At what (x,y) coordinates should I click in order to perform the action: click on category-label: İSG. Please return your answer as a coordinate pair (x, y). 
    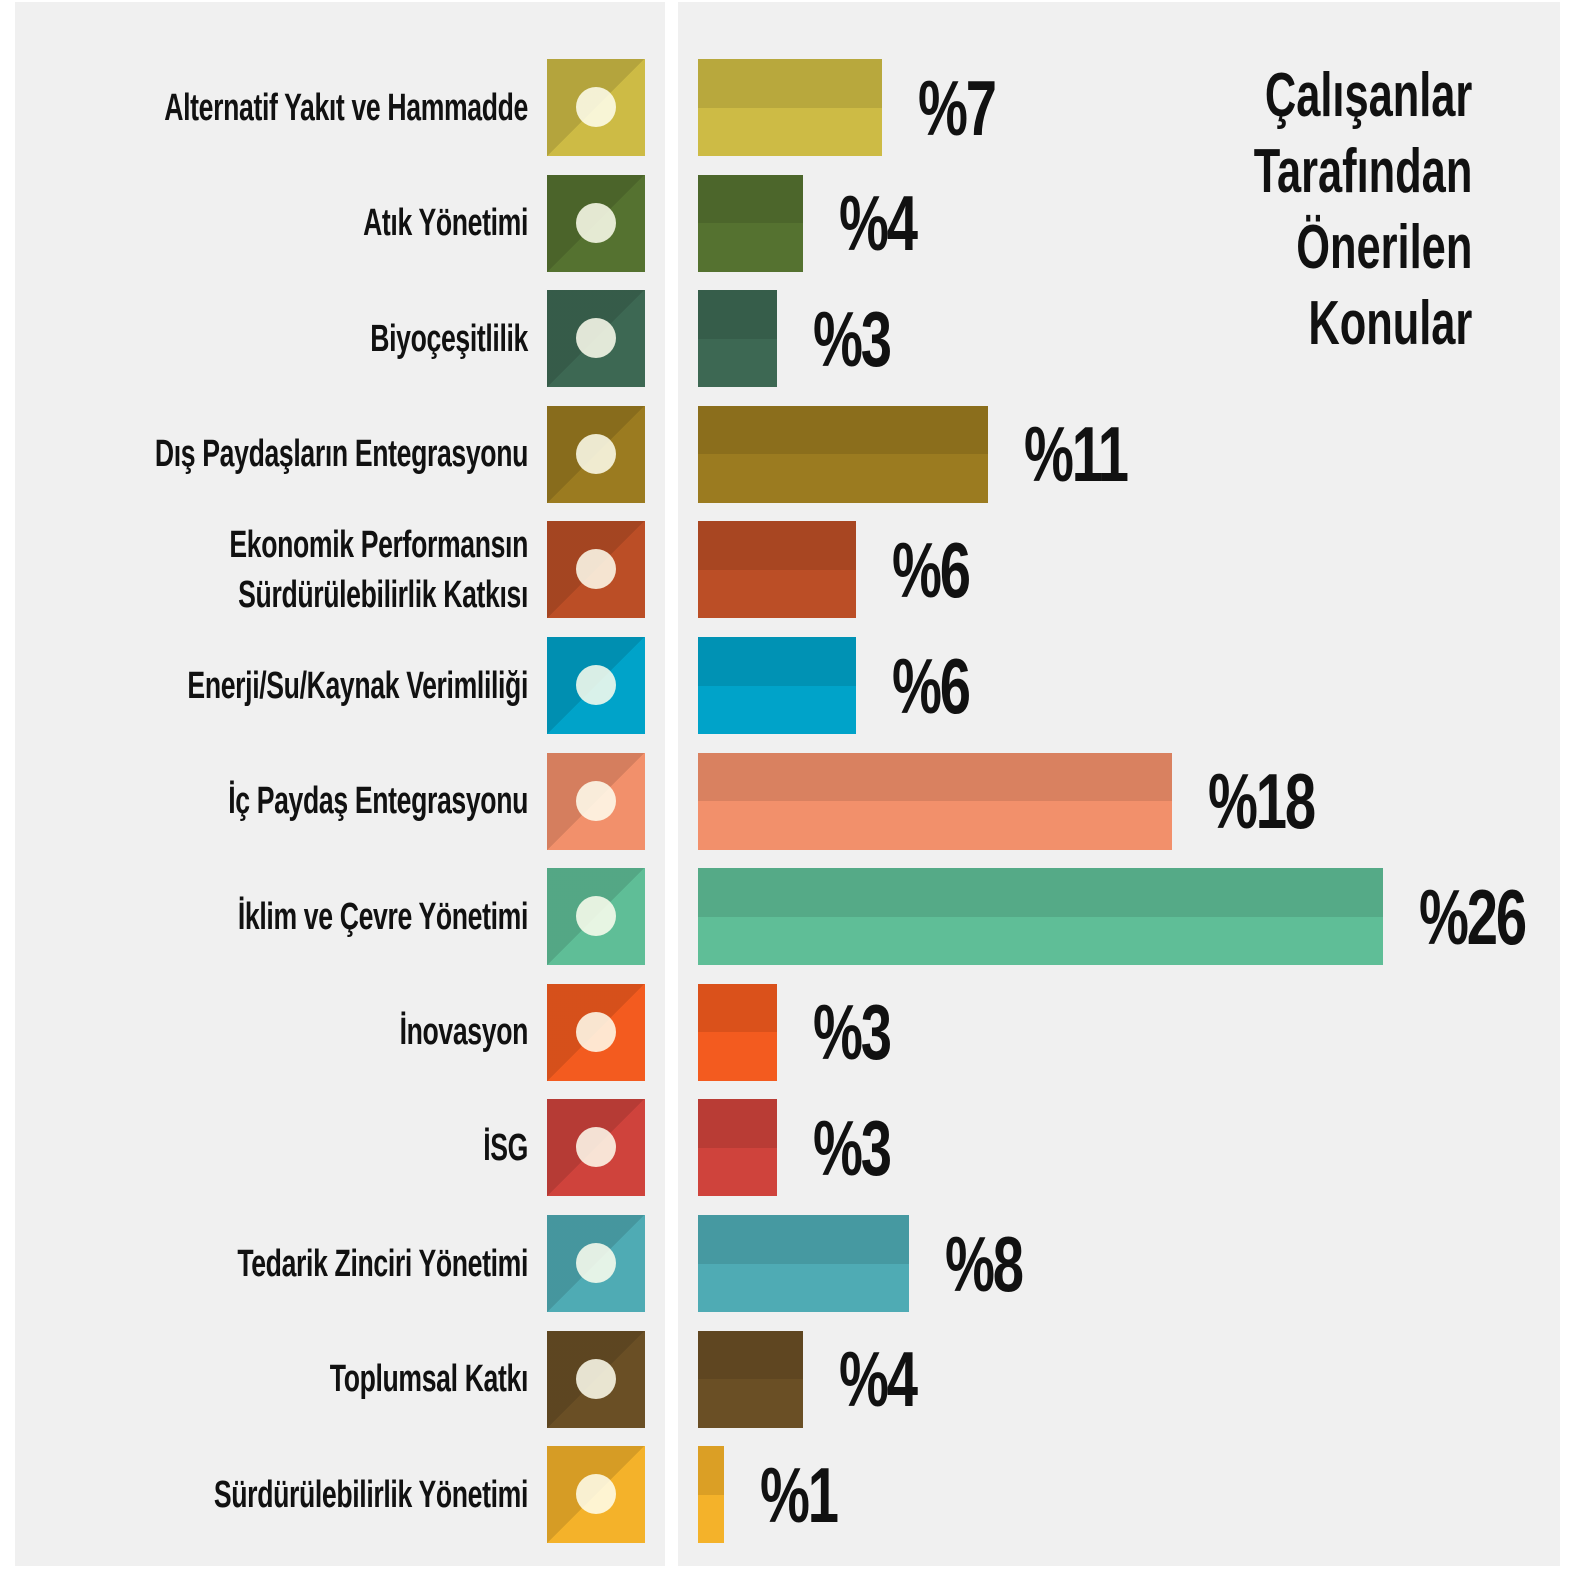
    Looking at the image, I should click on (505, 1147).